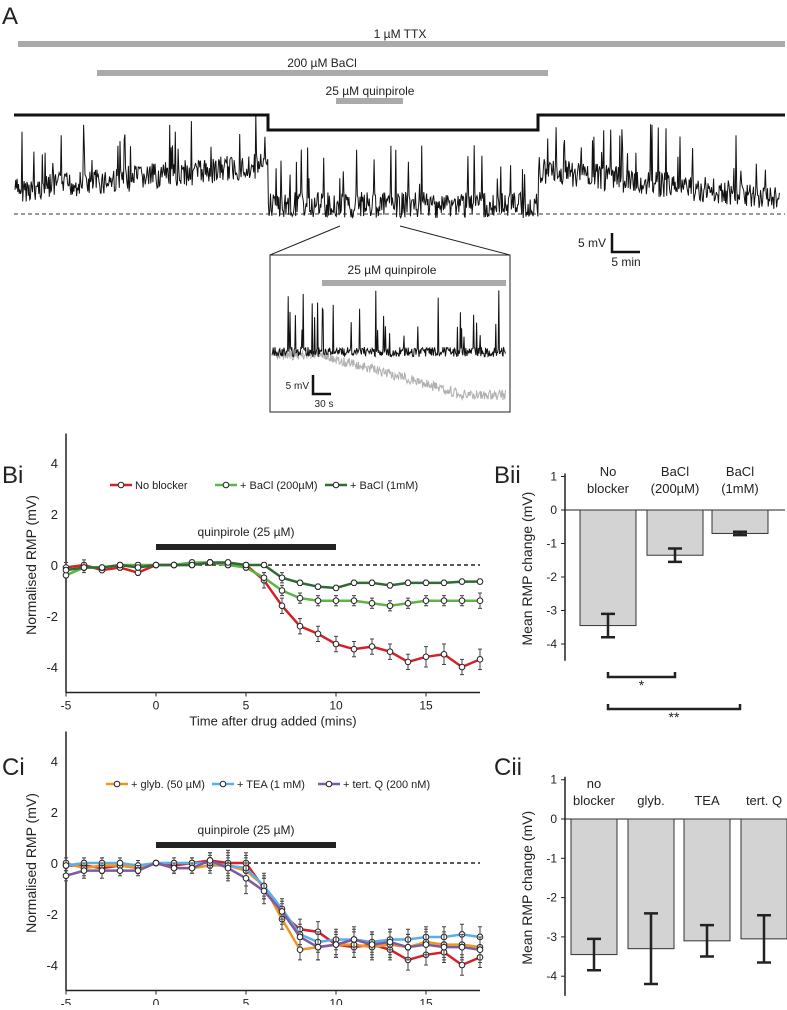  Describe the element at coordinates (161, 486) in the screenshot. I see `legend-label: No blocker` at that location.